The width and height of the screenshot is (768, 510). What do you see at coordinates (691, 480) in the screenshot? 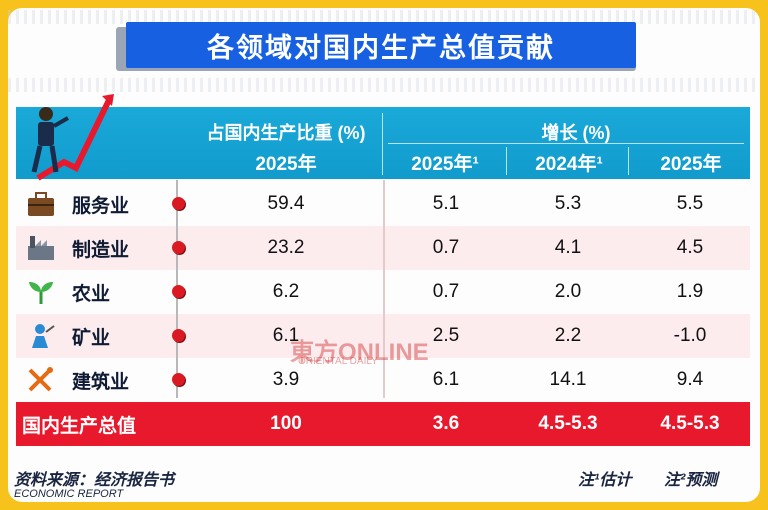
I see `footnote-forecast: 注²预测` at bounding box center [691, 480].